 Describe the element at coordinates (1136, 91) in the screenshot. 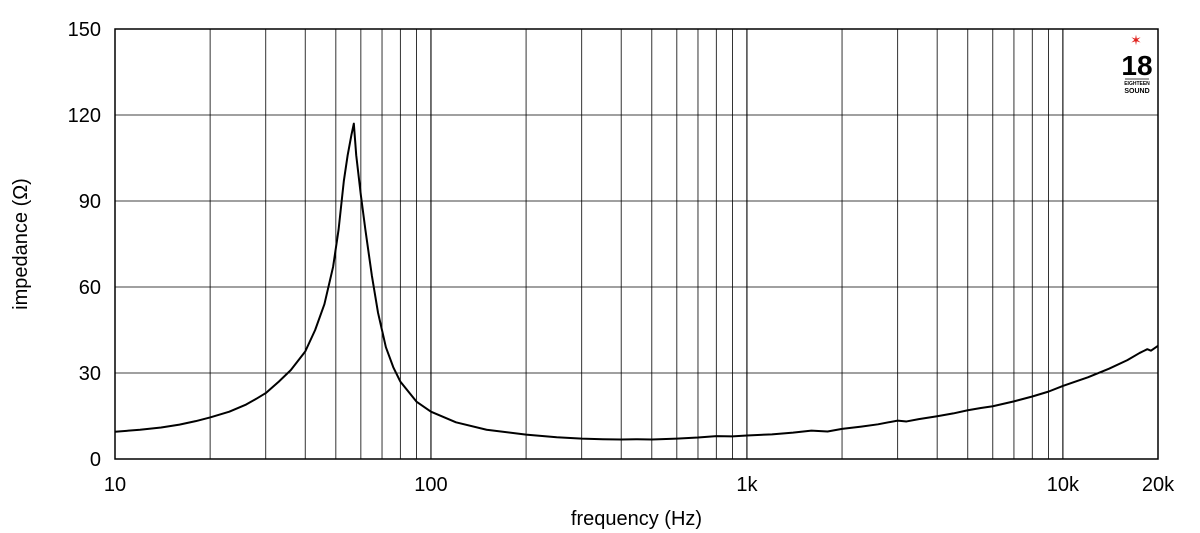

I see `logo-line2: SOUND` at that location.